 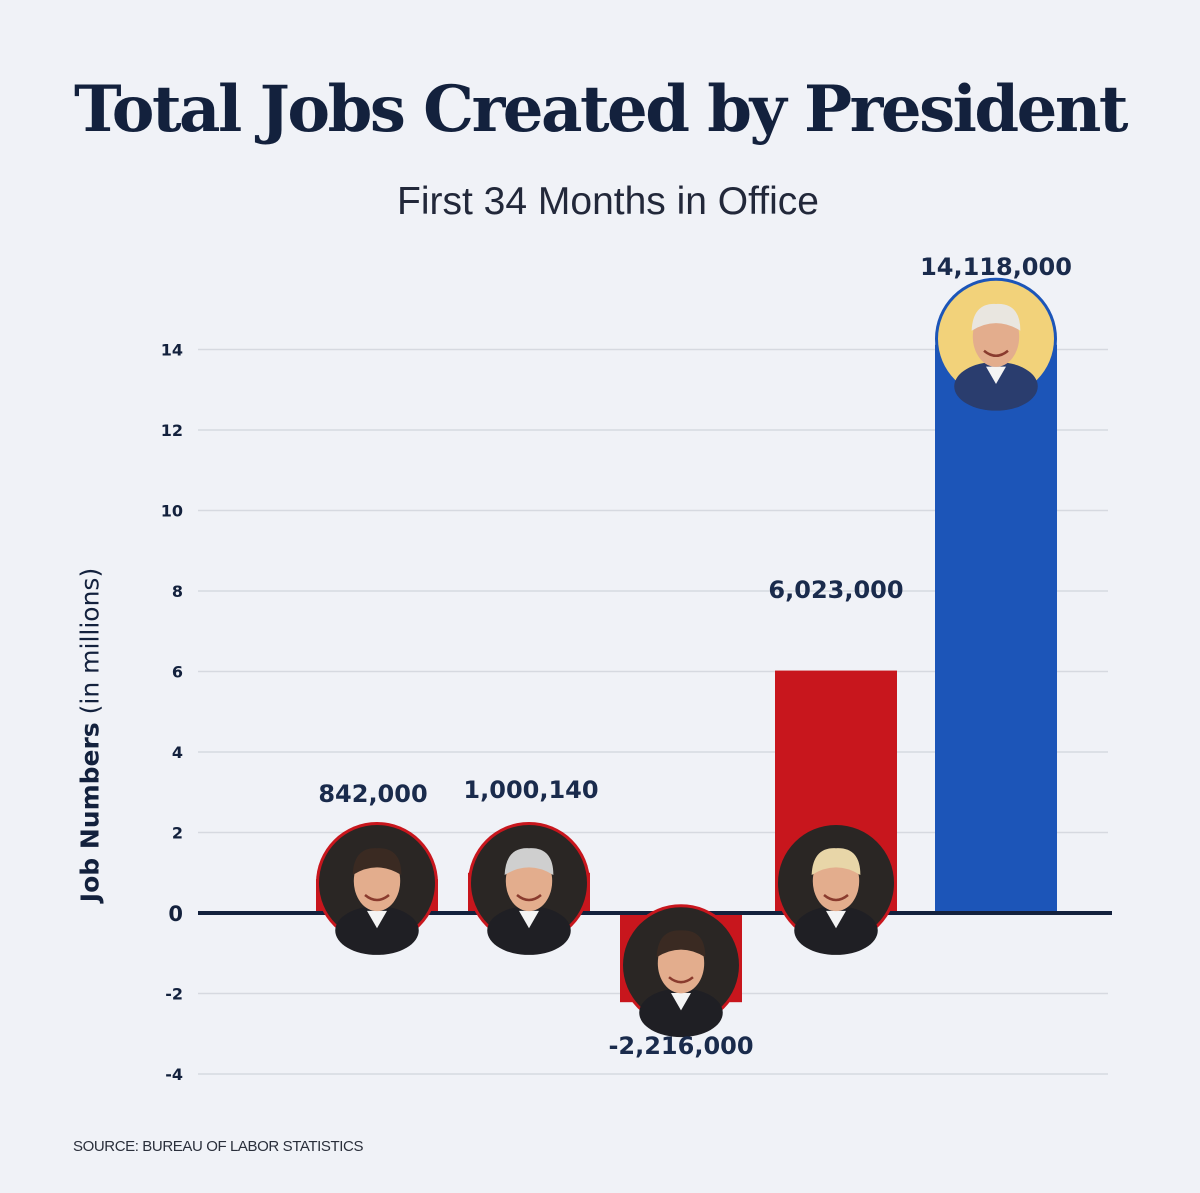 What do you see at coordinates (177, 591) in the screenshot?
I see `y-tick-label: 8` at bounding box center [177, 591].